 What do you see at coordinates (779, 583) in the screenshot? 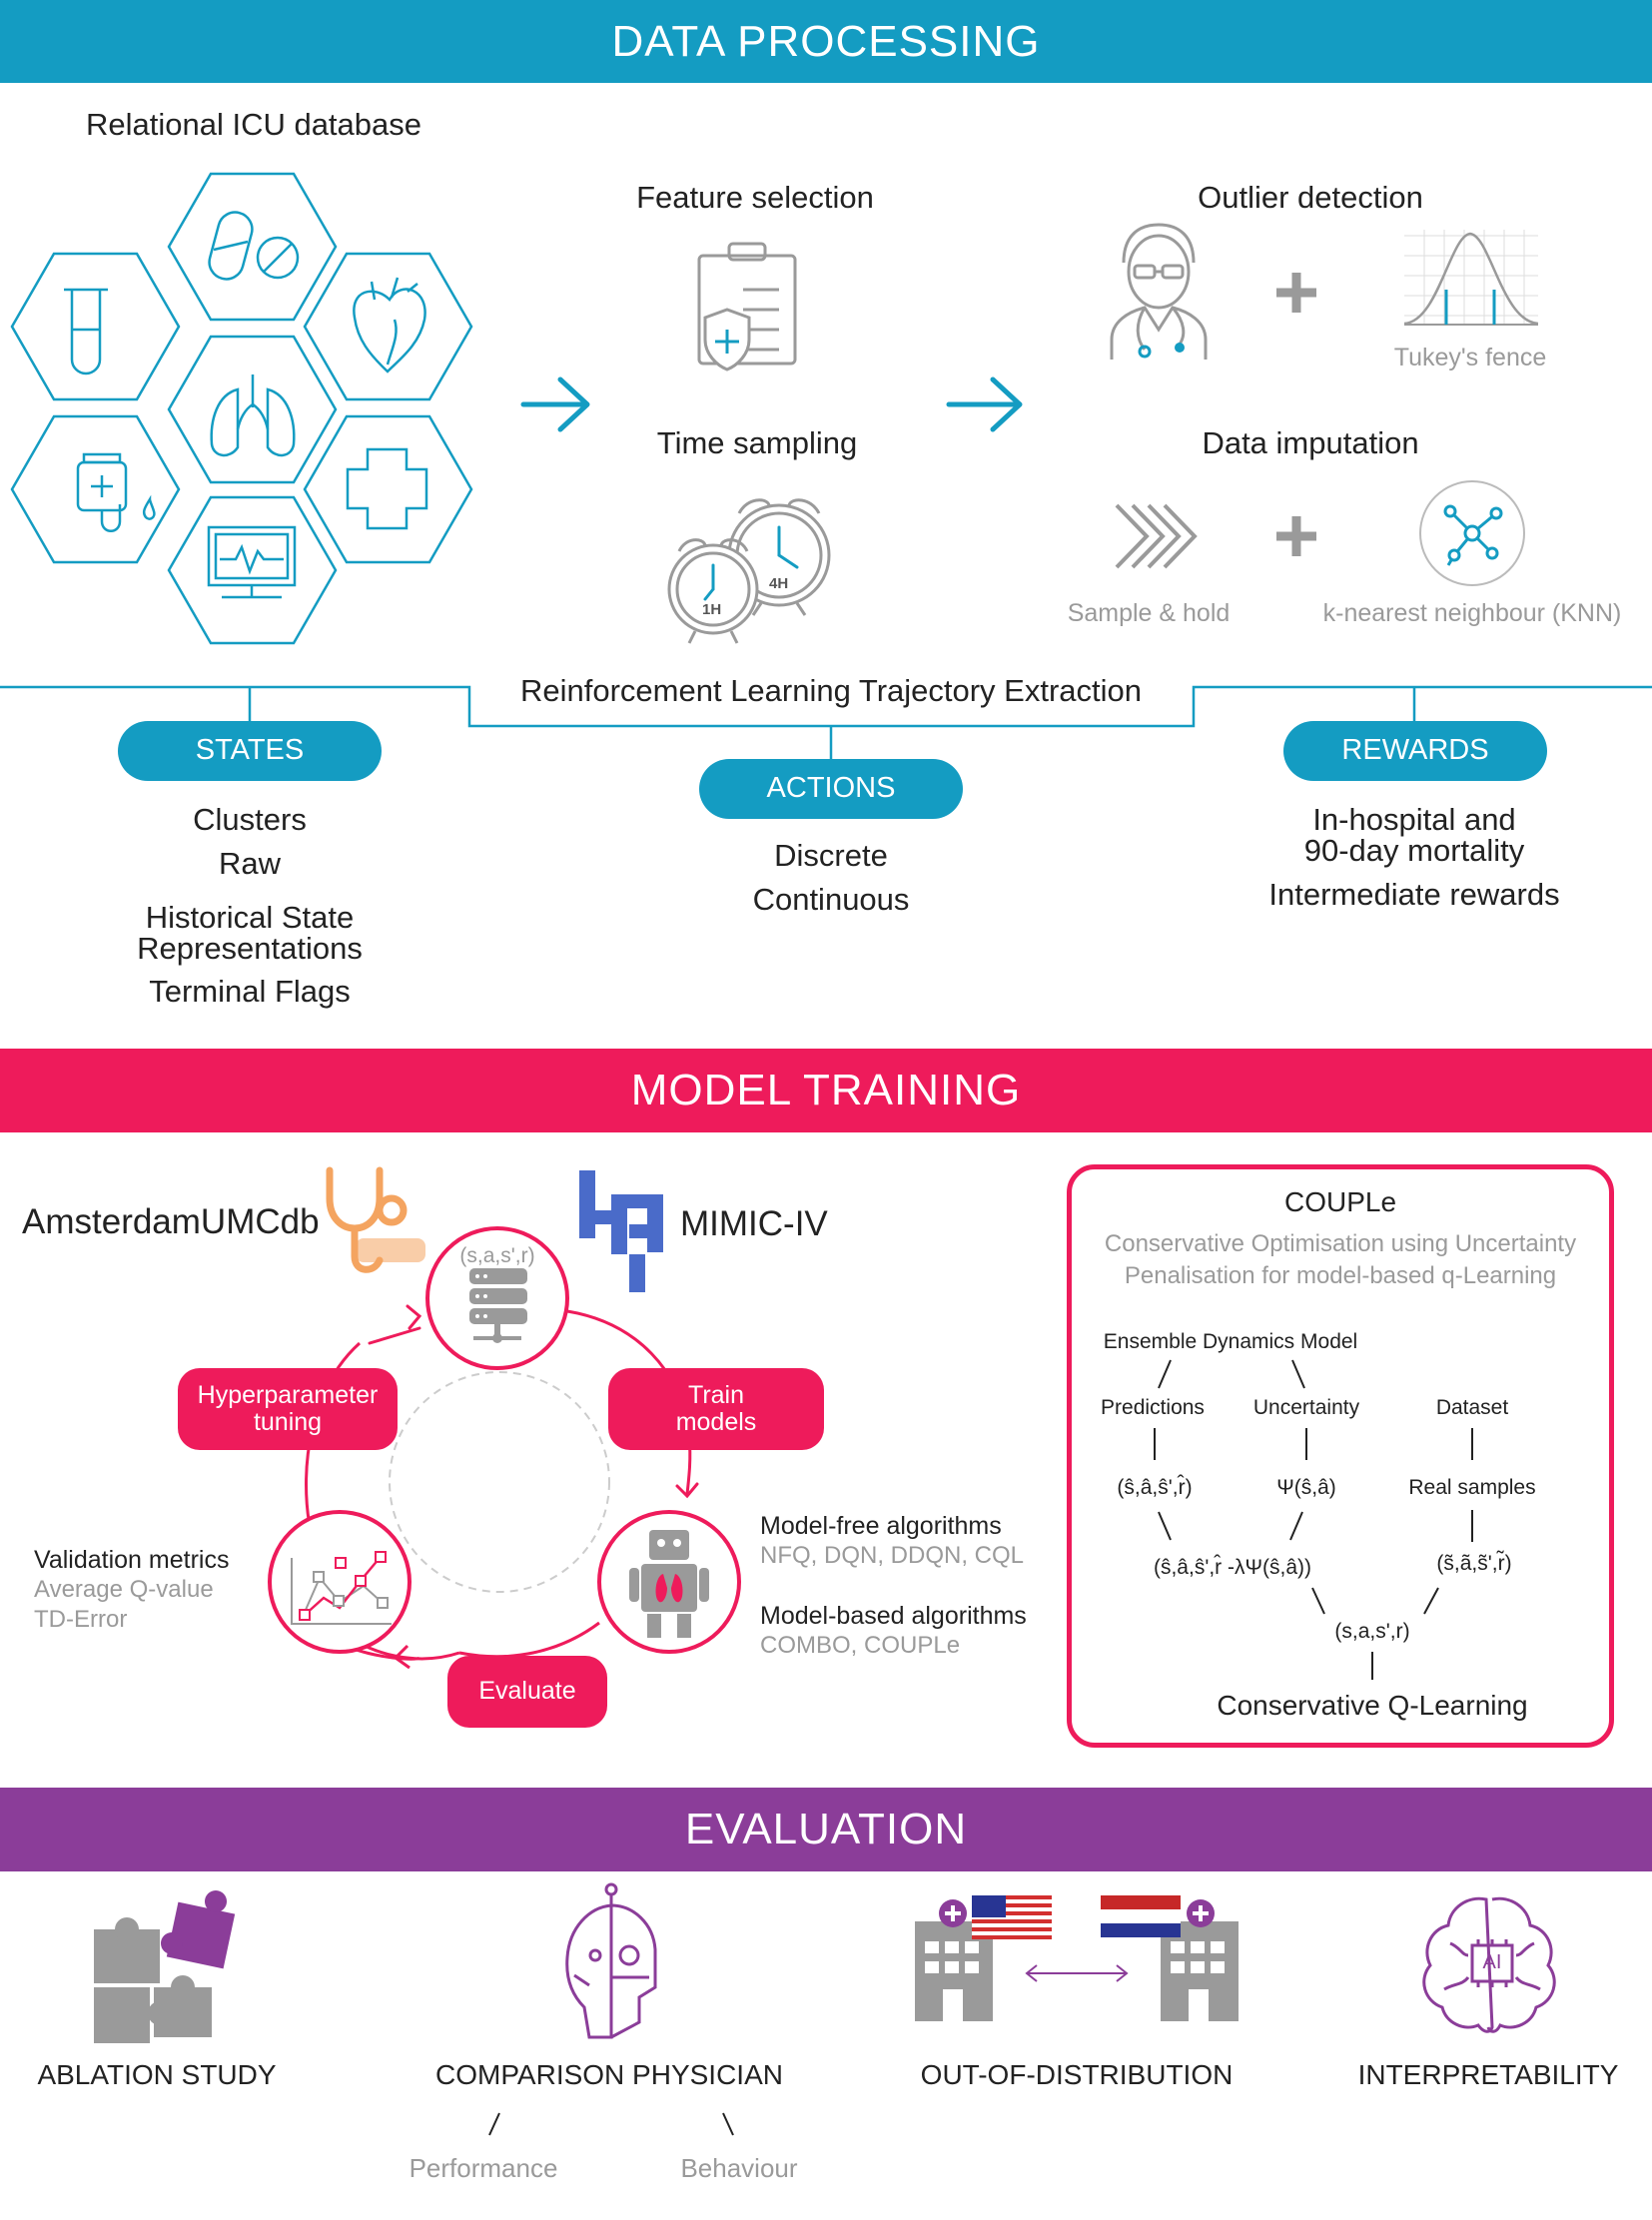
I see `clock-4h-label: 4H` at bounding box center [779, 583].